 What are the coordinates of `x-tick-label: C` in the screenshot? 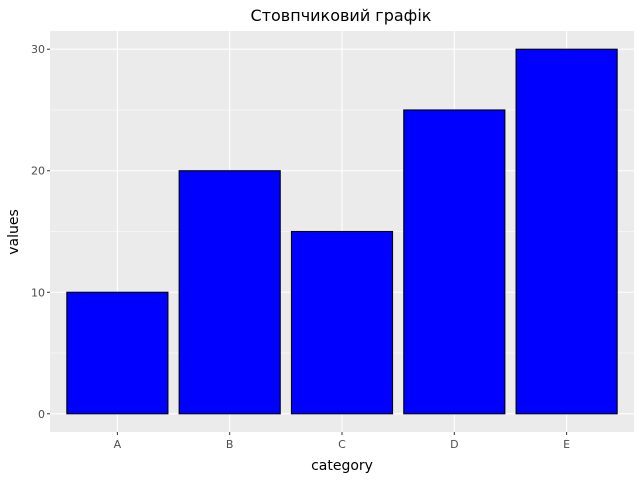 It's located at (342, 444).